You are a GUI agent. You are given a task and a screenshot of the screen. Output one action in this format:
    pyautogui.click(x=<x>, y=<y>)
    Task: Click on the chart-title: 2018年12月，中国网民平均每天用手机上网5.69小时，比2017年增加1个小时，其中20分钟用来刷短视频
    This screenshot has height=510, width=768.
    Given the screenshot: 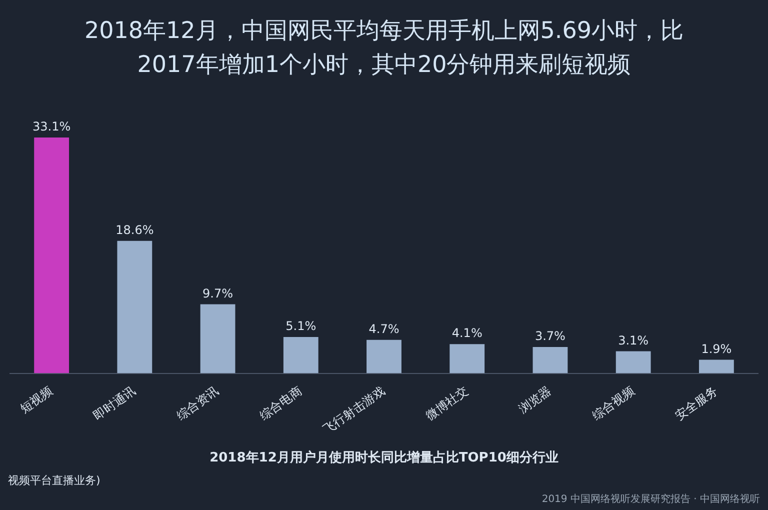 What is the action you would take?
    pyautogui.click(x=384, y=48)
    